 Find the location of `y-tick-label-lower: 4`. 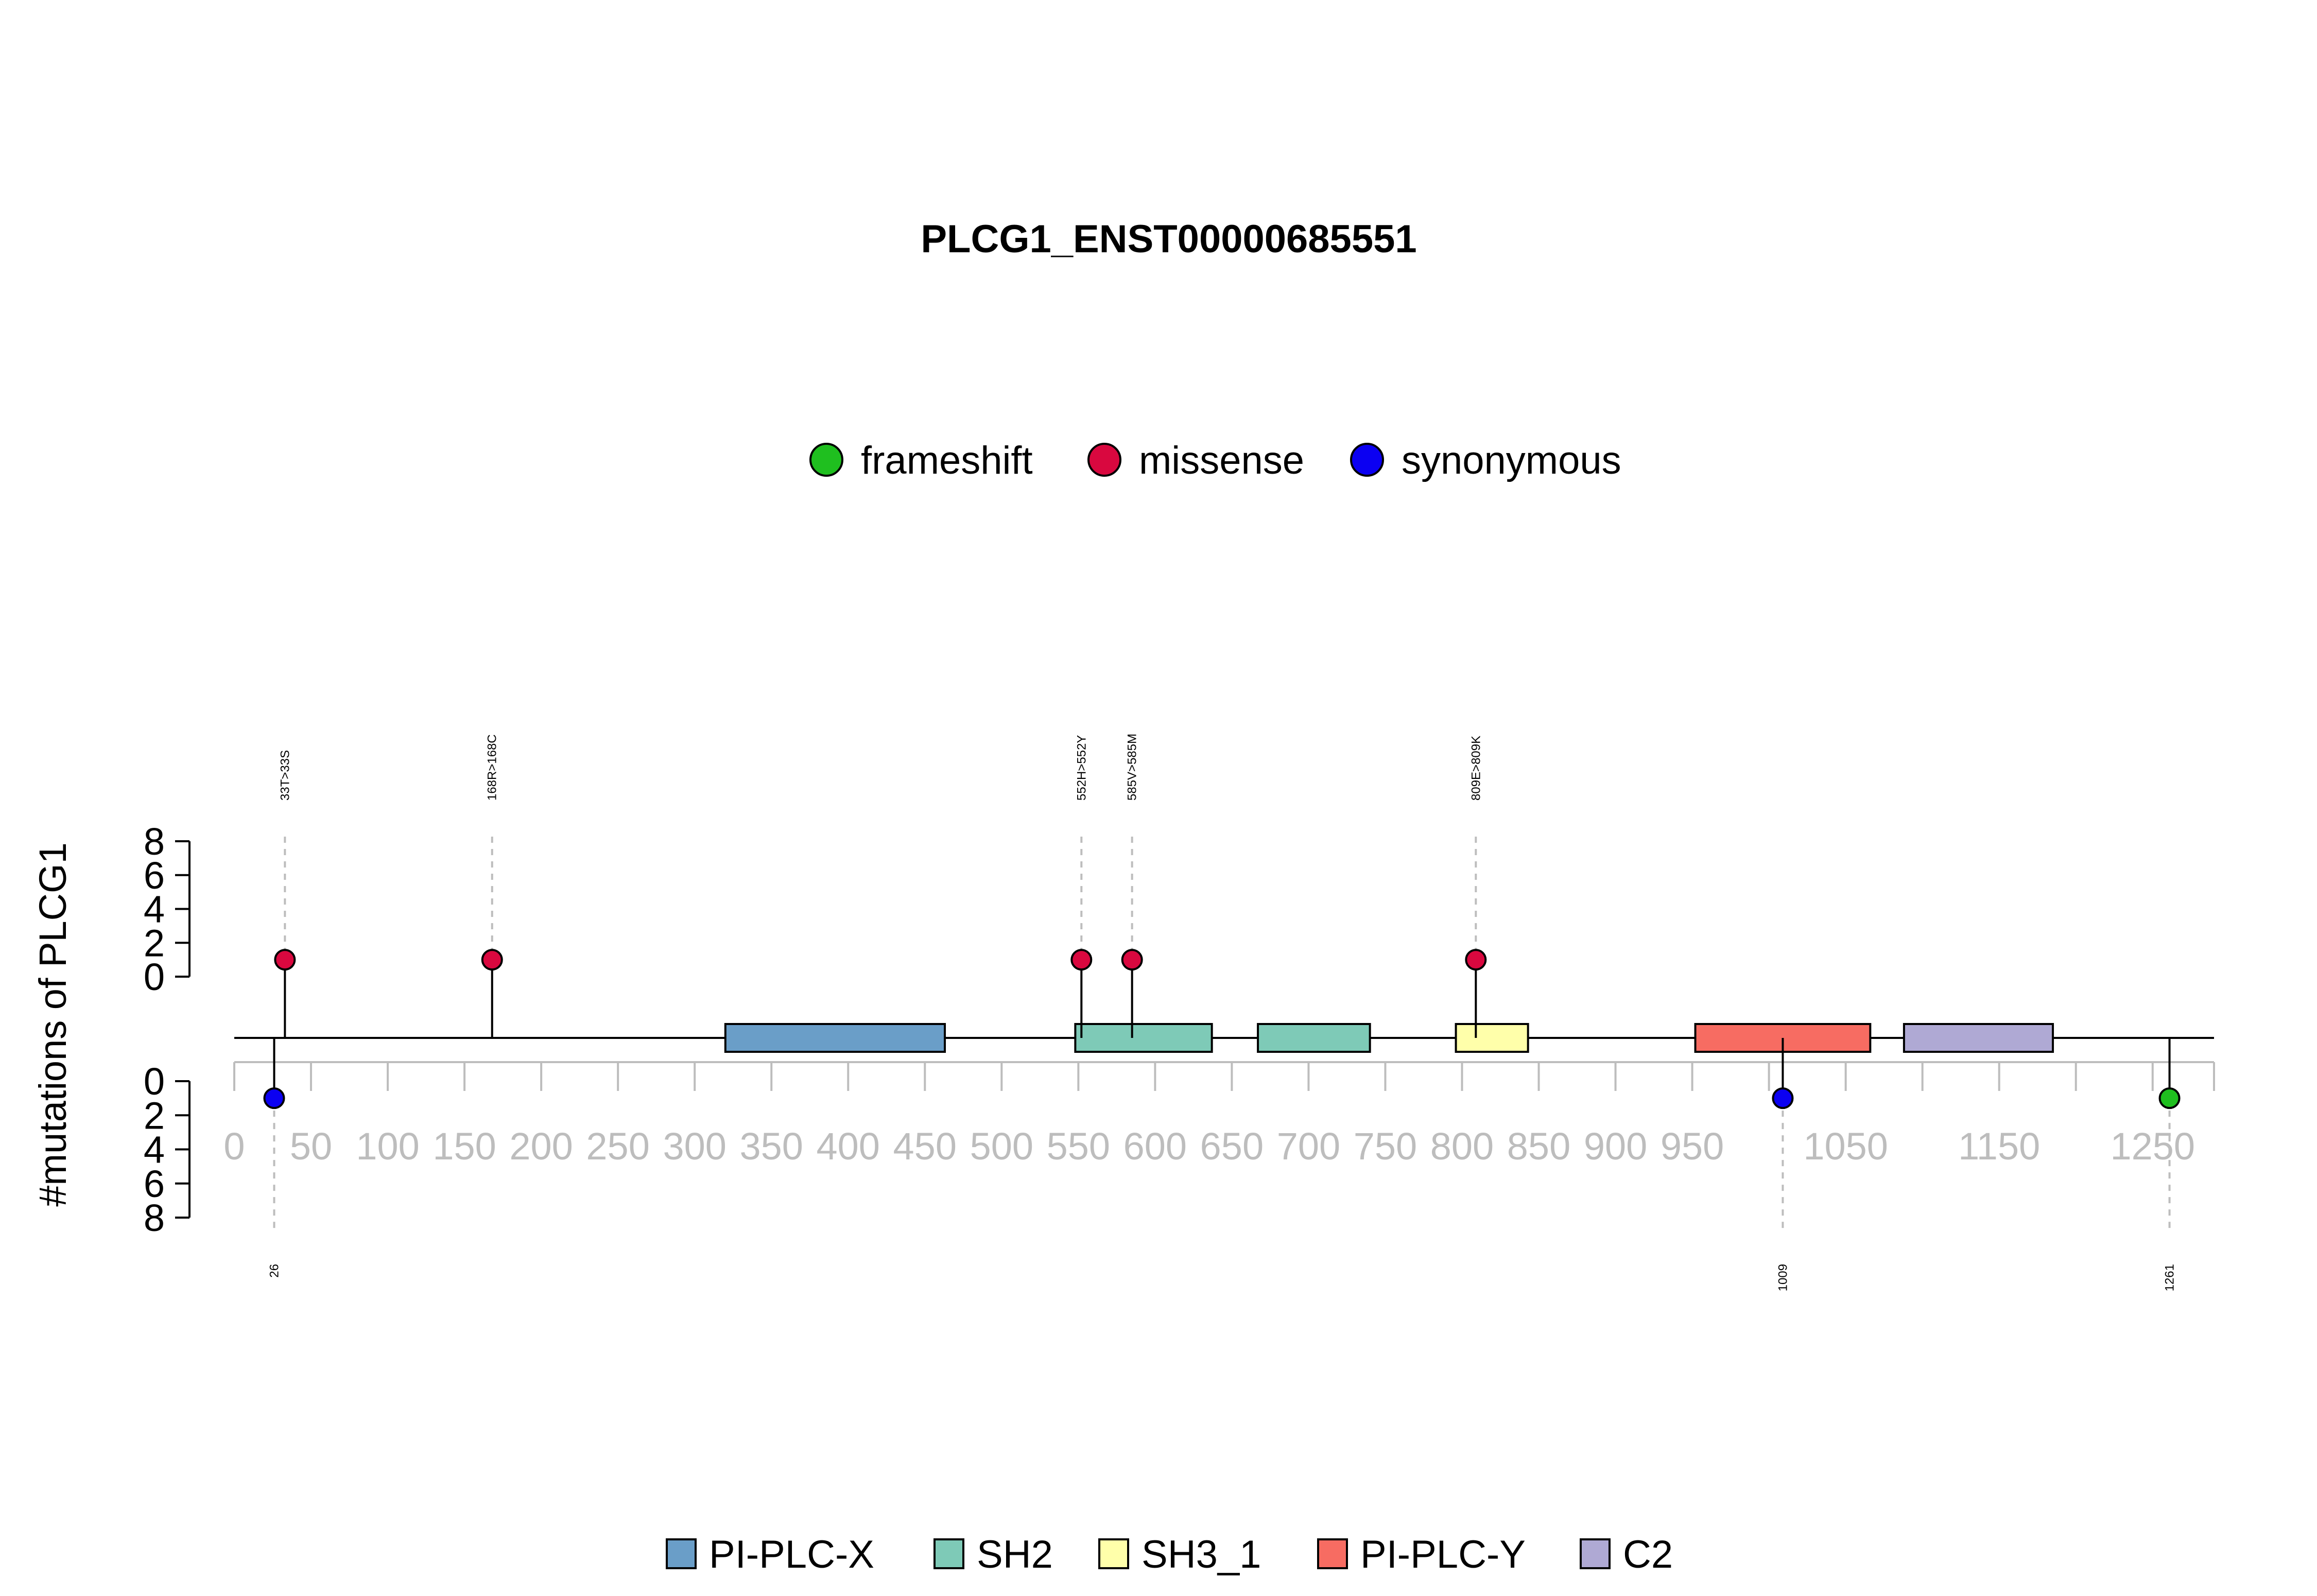

y-tick-label-lower: 4 is located at coordinates (154, 1150).